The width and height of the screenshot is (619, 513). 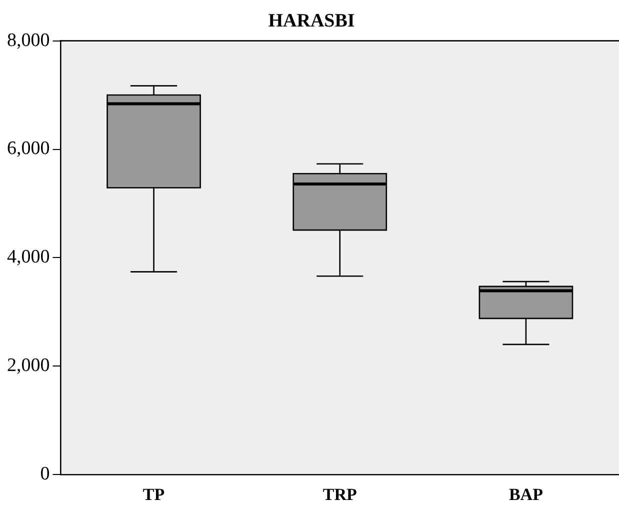 I want to click on y-tick-label: 2,000, so click(x=28, y=365).